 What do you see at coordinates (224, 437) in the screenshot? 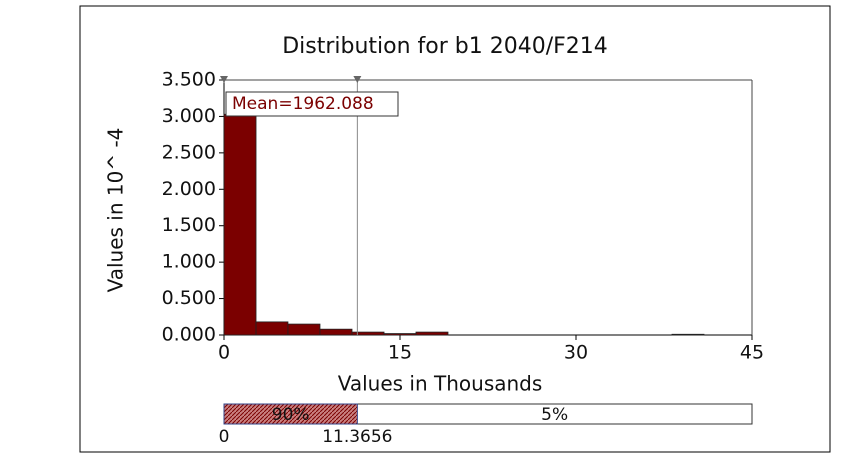
I see `delimiter-label: 0` at bounding box center [224, 437].